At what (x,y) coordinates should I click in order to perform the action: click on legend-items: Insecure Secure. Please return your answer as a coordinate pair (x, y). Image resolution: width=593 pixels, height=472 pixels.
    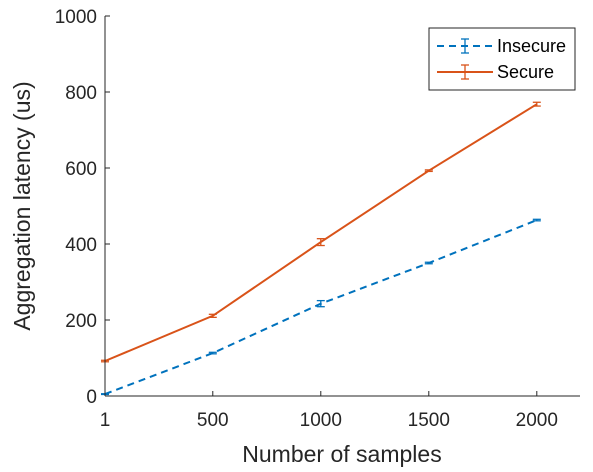
    Looking at the image, I should click on (501, 59).